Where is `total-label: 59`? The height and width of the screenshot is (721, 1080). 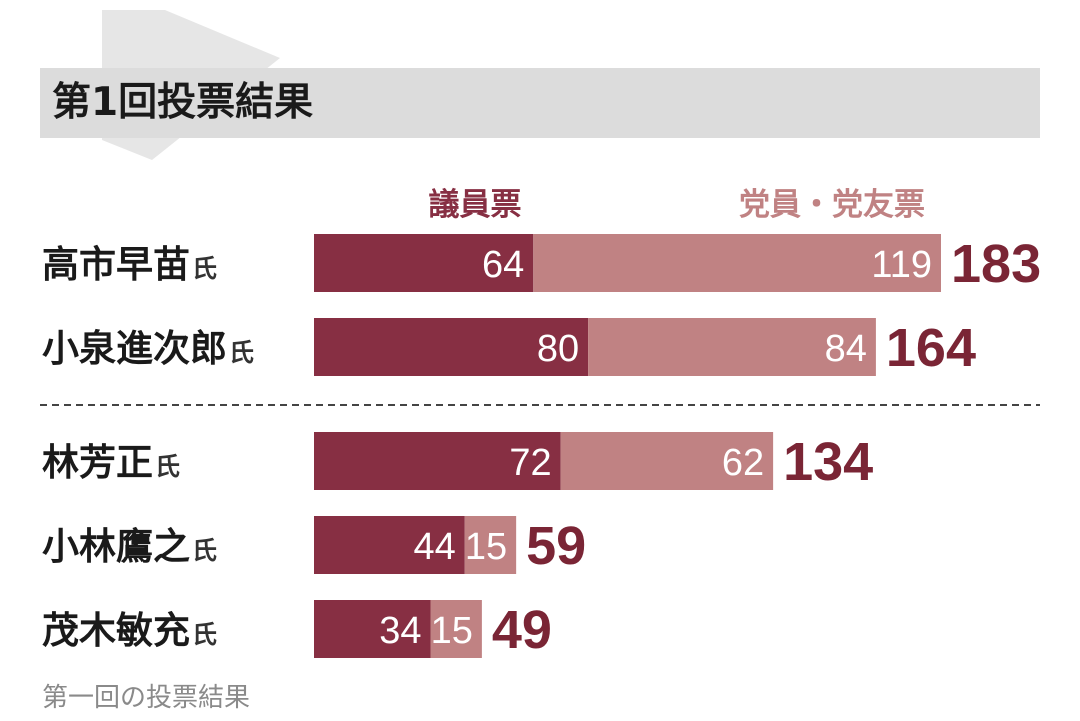 total-label: 59 is located at coordinates (556, 546).